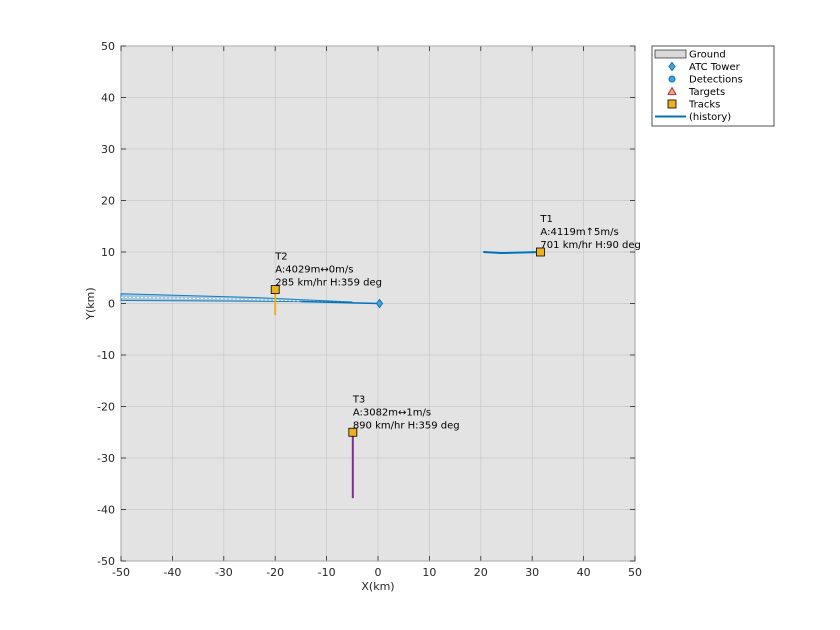  Describe the element at coordinates (121, 572) in the screenshot. I see `x-tick-label: -50` at that location.